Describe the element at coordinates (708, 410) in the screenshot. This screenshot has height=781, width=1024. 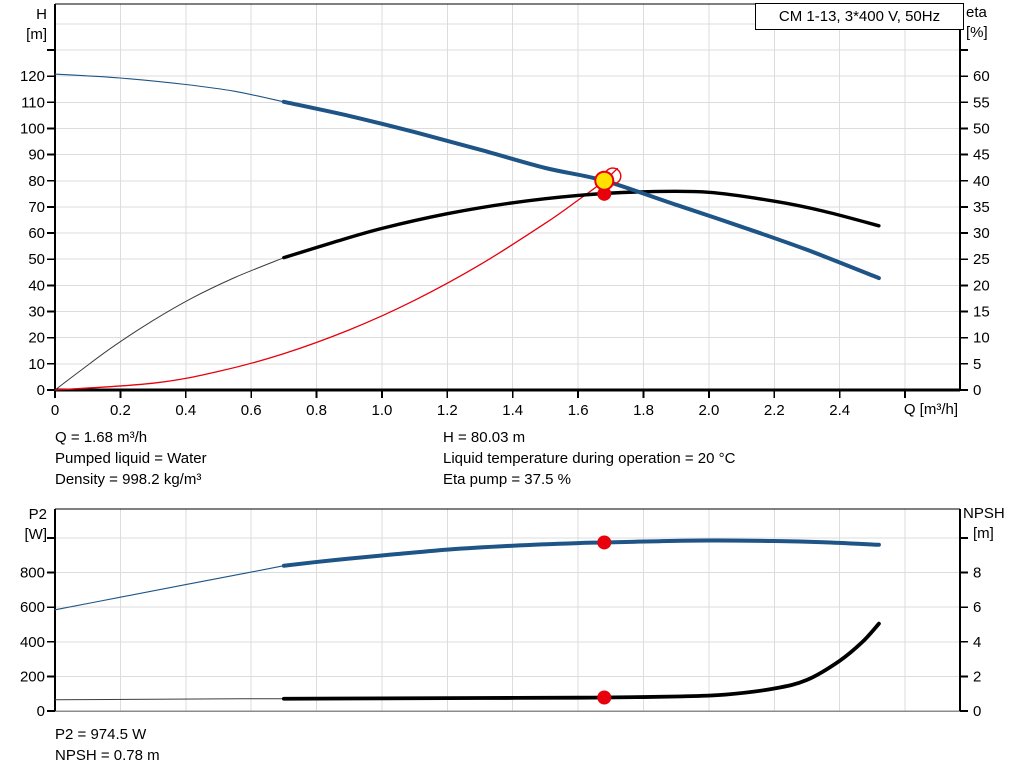
I see `x-tick-label: 2.0` at that location.